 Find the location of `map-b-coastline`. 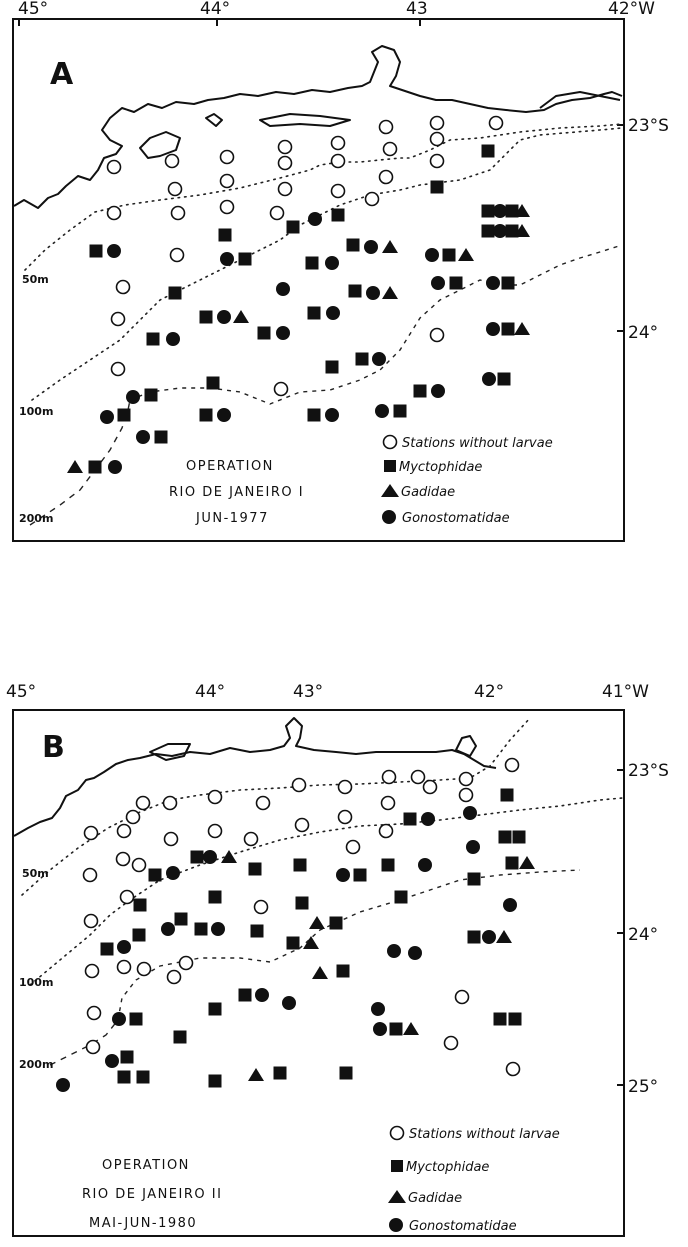

map-b-coastline is located at coordinates (255, 777).